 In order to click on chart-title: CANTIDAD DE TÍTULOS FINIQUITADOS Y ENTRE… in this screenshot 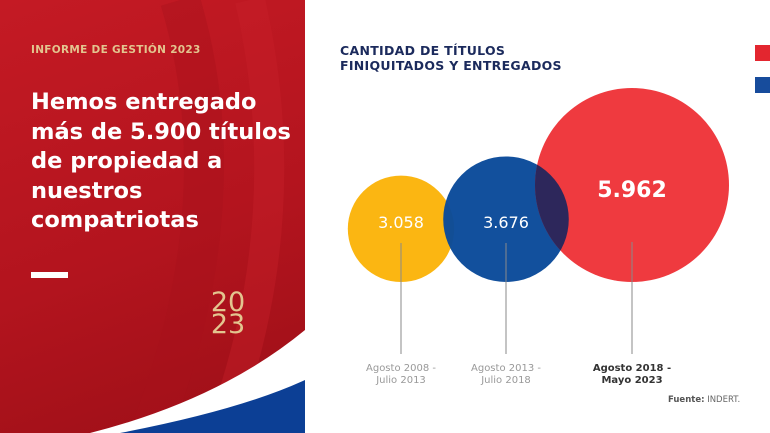, I will do `click(451, 58)`.